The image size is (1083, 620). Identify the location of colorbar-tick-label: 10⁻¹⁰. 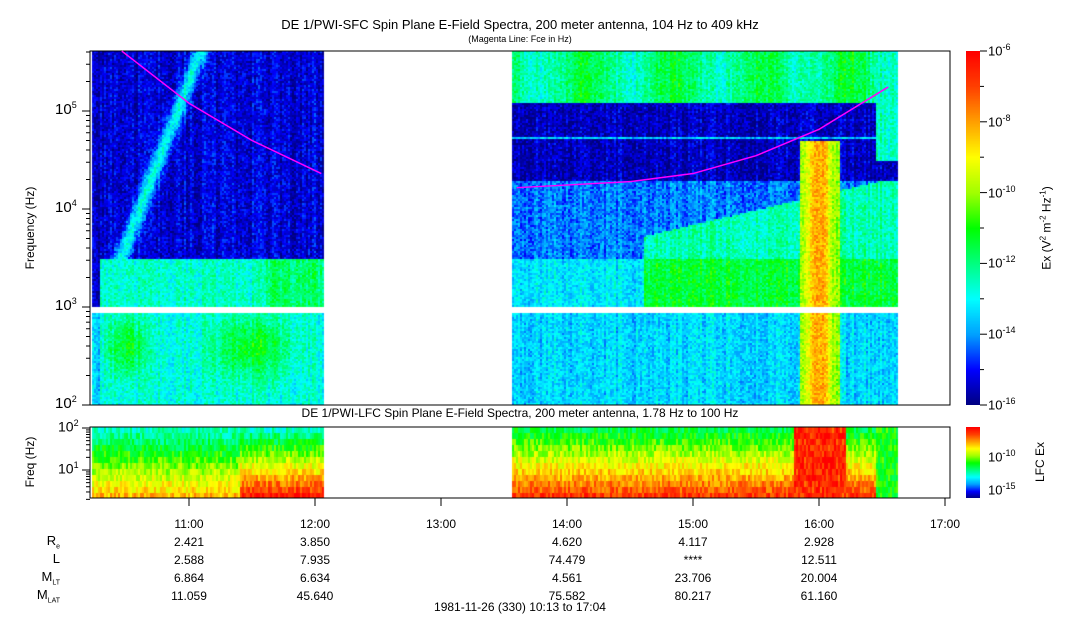
(1001, 192).